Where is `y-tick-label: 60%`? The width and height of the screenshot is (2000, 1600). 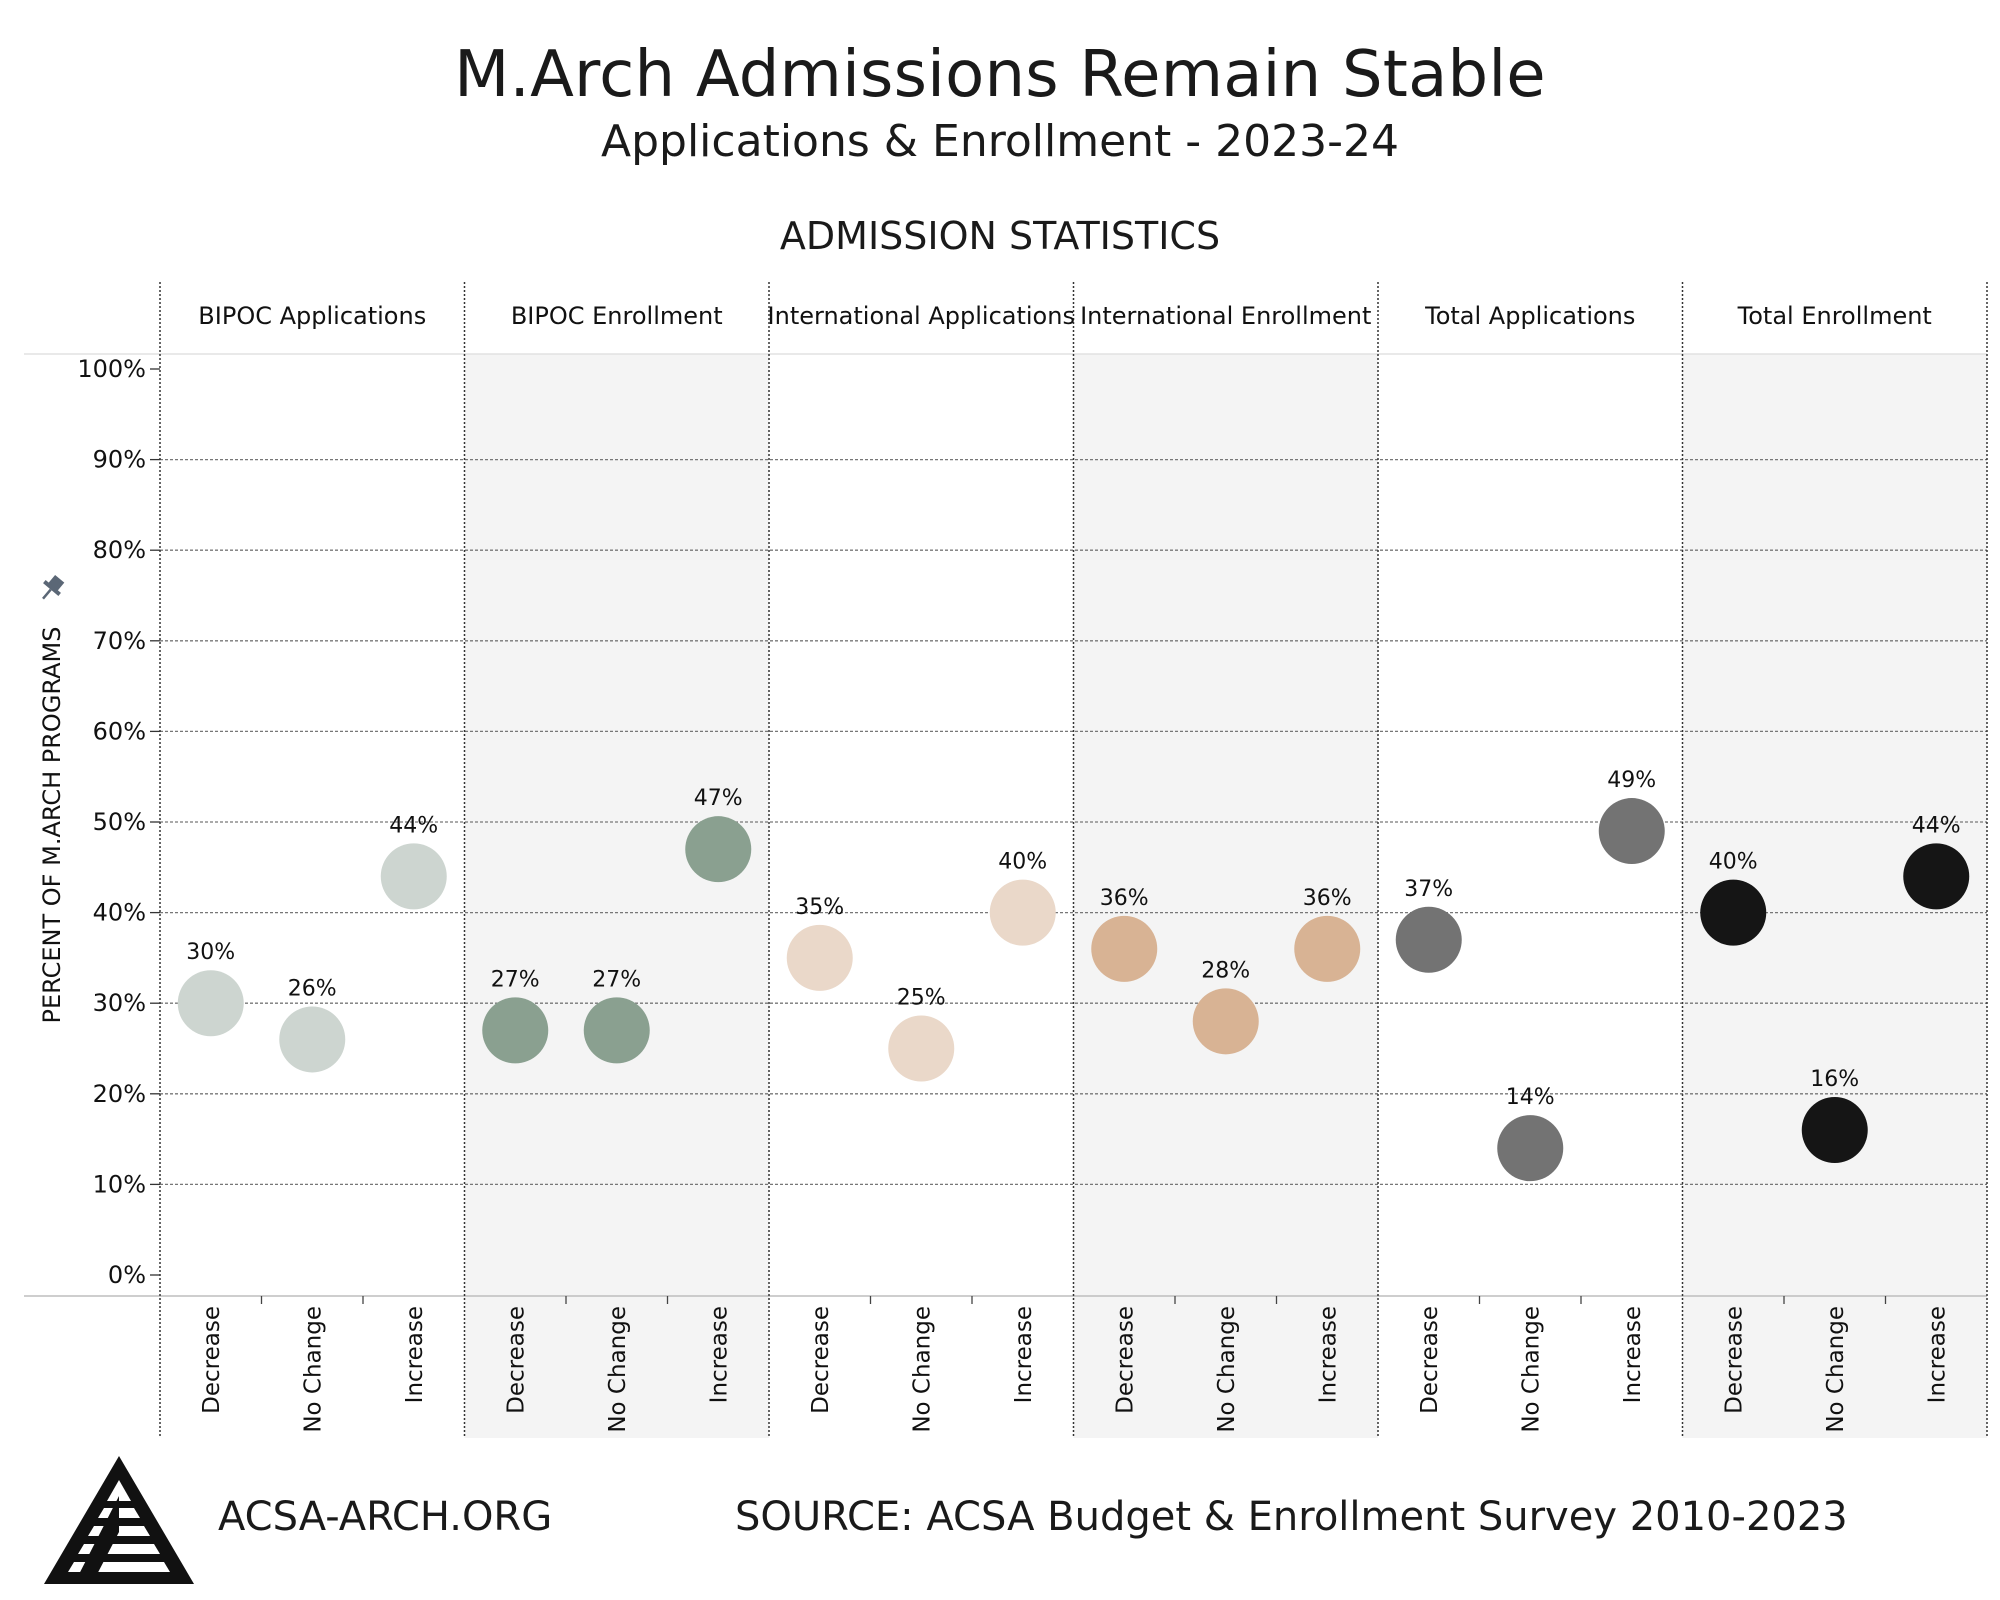
y-tick-label: 60% is located at coordinates (119, 731).